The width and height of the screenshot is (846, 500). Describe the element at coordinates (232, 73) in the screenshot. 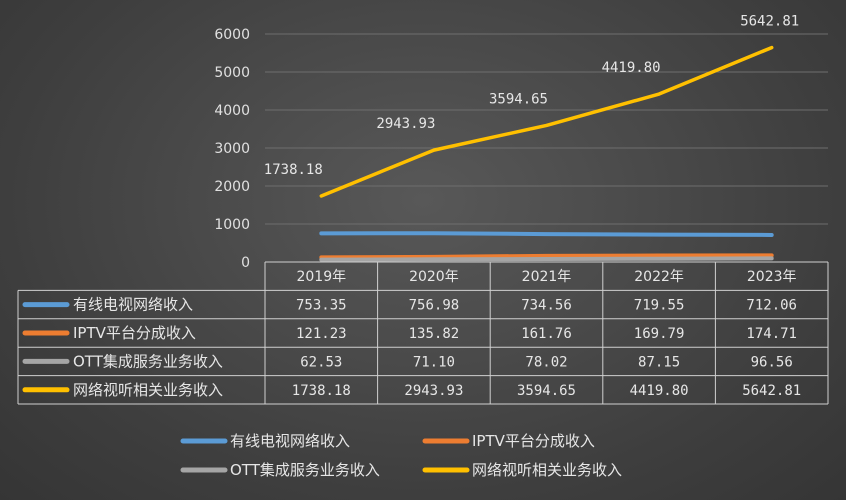

I see `y-tick-label: 5000` at that location.